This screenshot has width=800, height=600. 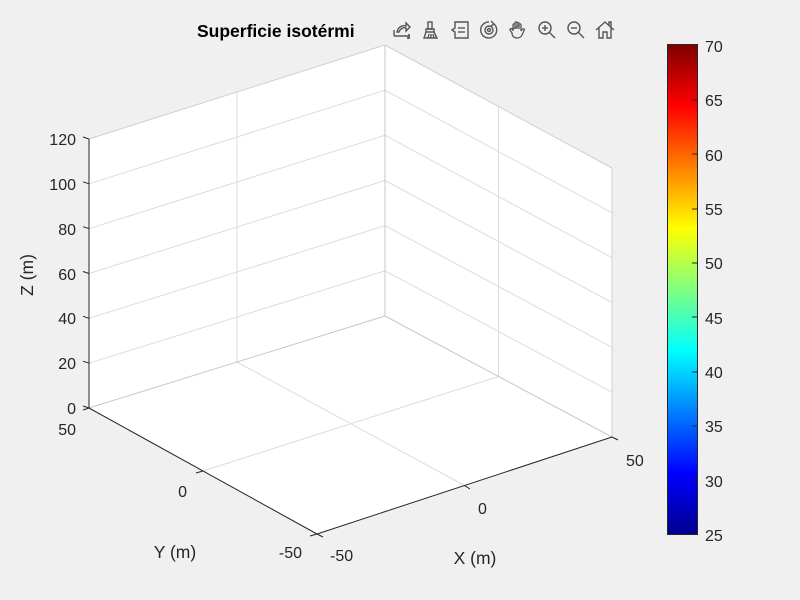 What do you see at coordinates (27, 275) in the screenshot?
I see `z-axis-label: Z (m)` at bounding box center [27, 275].